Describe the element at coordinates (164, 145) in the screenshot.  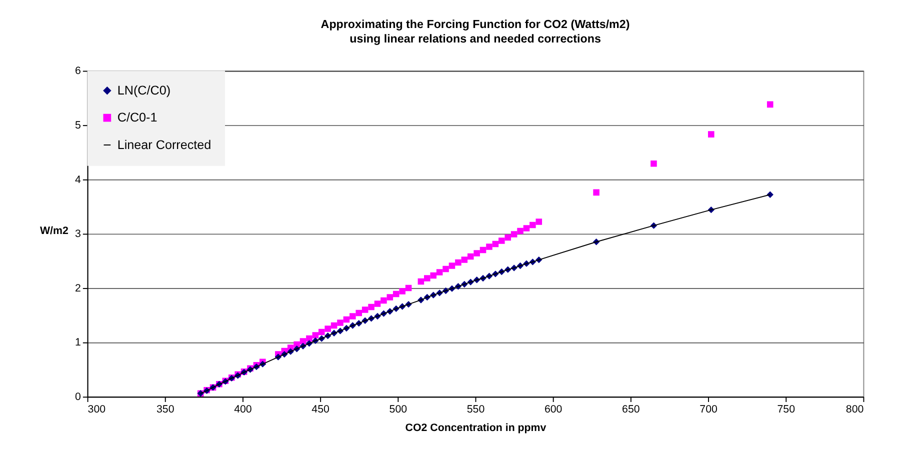
I see `legend-label: Linear Corrected` at that location.